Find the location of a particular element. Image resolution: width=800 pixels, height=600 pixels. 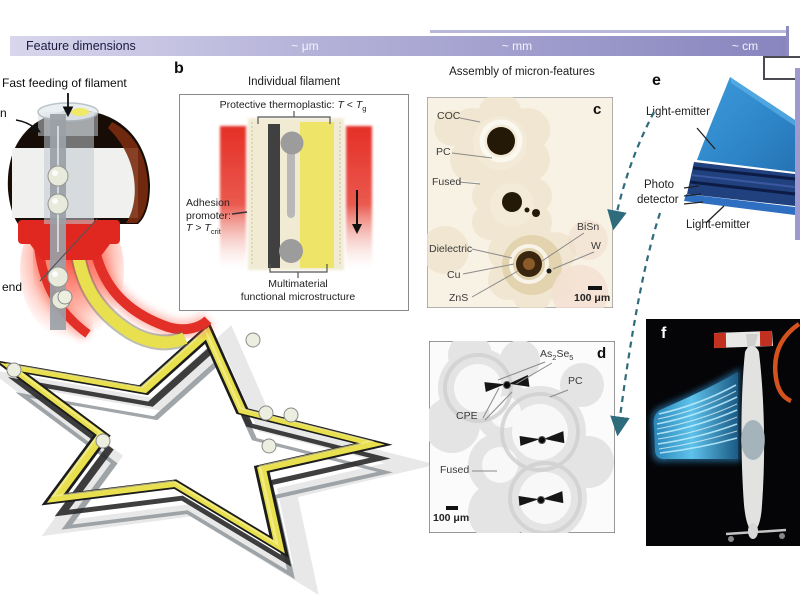

label-dielectric: Dielectric is located at coordinates (451, 249).